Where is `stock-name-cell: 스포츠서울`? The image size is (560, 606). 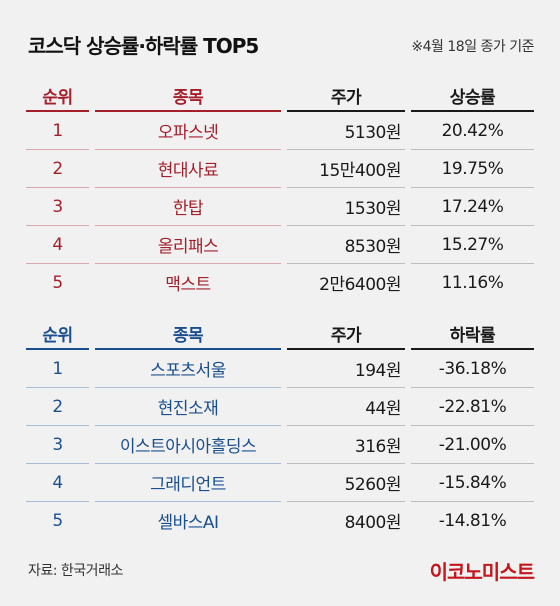
stock-name-cell: 스포츠서울 is located at coordinates (186, 368).